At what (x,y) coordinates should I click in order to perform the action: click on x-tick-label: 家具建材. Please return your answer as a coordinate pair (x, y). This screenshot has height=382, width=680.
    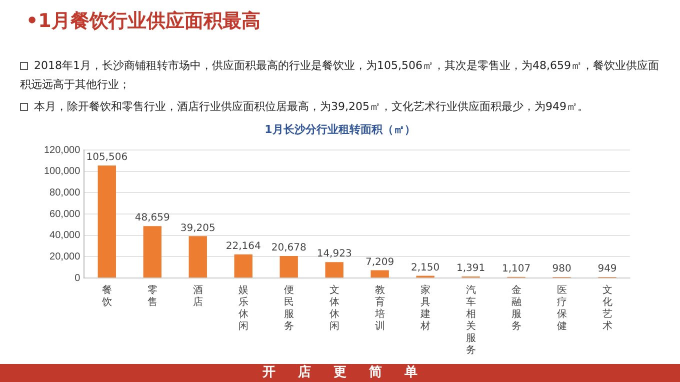
    Looking at the image, I should click on (424, 308).